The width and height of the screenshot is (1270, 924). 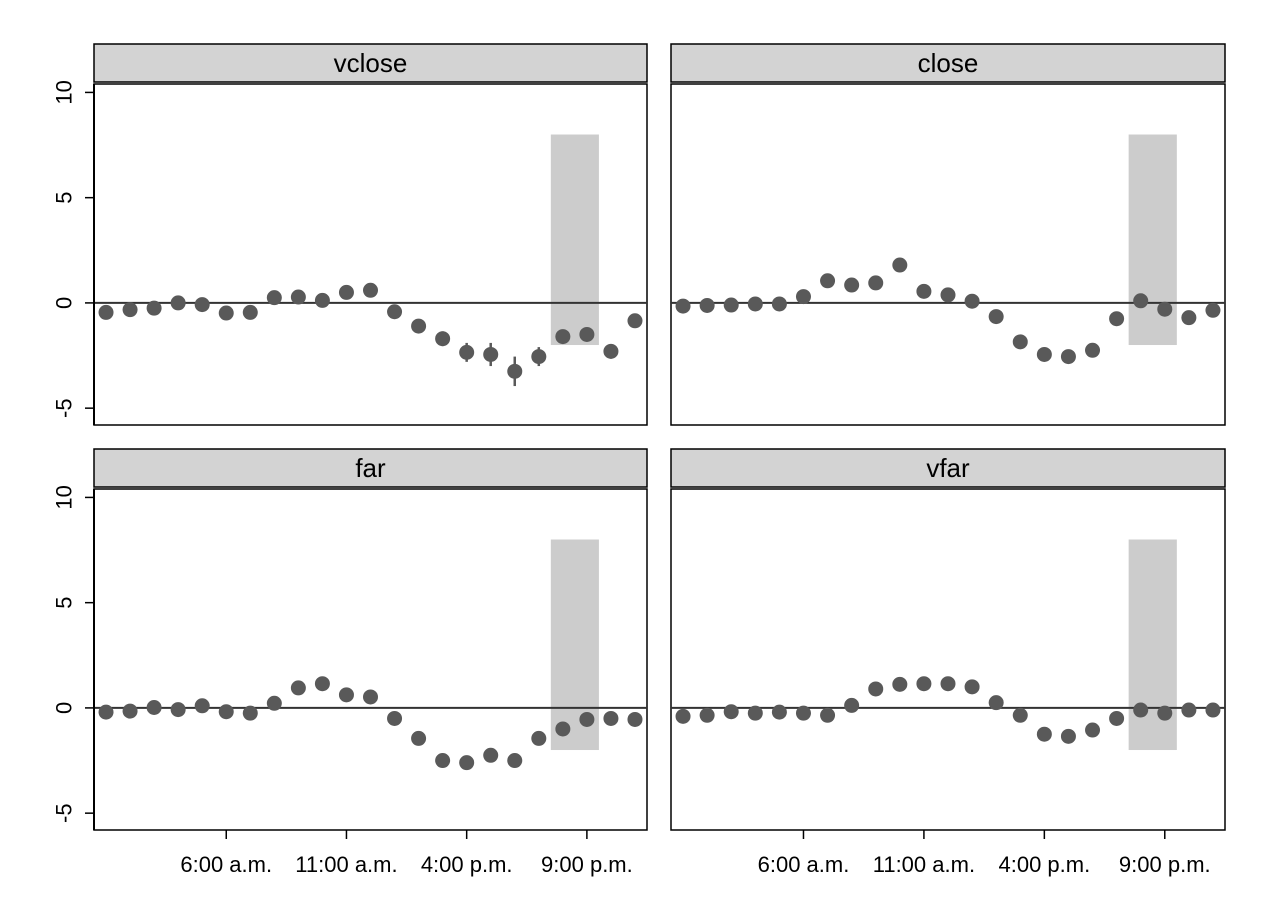 I want to click on strip-label-vfar: vfar, so click(x=948, y=468).